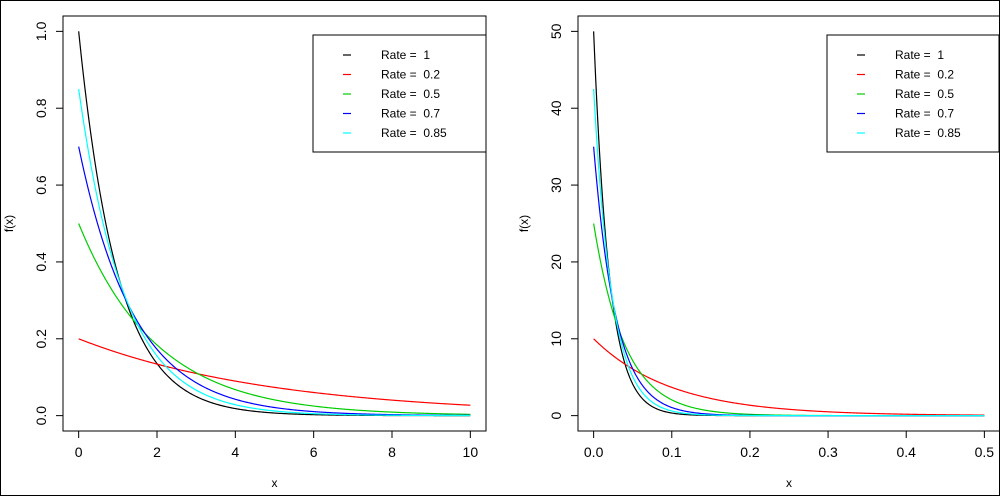  What do you see at coordinates (235, 452) in the screenshot?
I see `x-tick-label: 4` at bounding box center [235, 452].